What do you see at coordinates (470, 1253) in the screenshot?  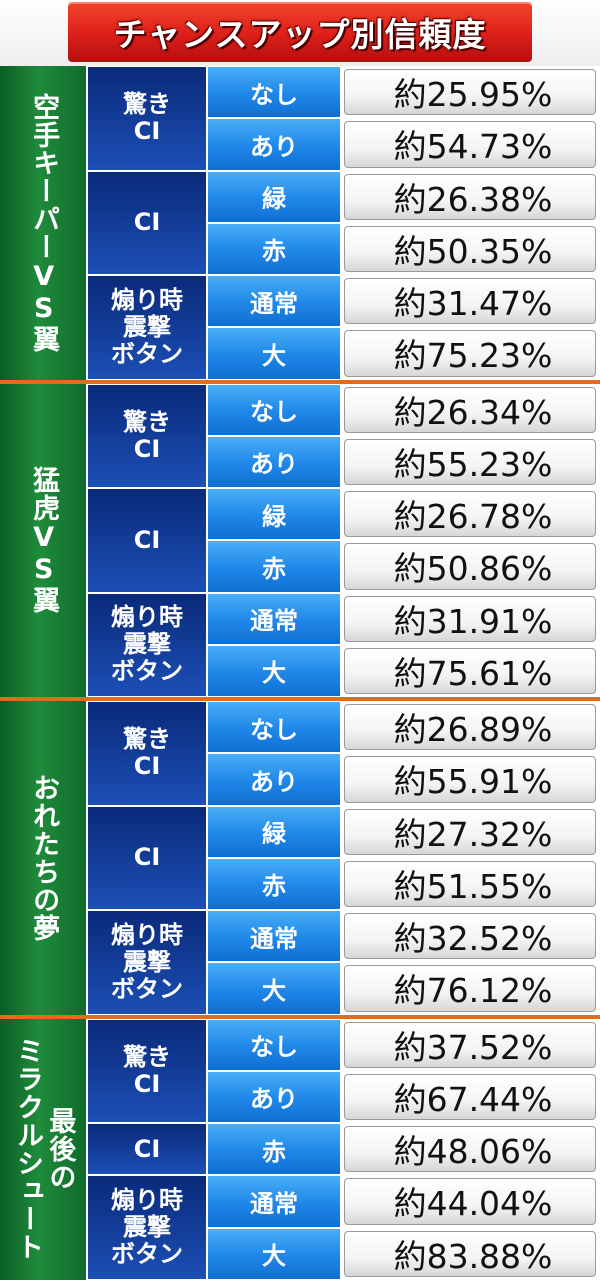 I see `value-cell: 約83.88%` at bounding box center [470, 1253].